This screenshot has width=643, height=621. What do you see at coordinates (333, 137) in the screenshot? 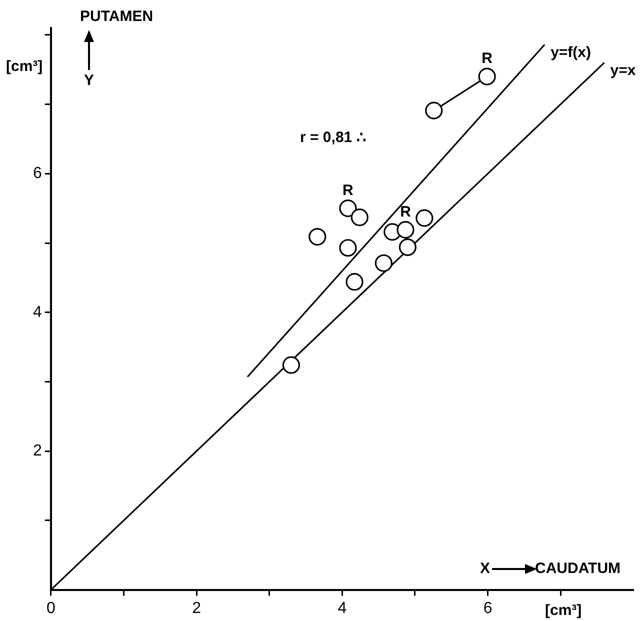
I see `annotation: r = 0,81 ∴` at bounding box center [333, 137].